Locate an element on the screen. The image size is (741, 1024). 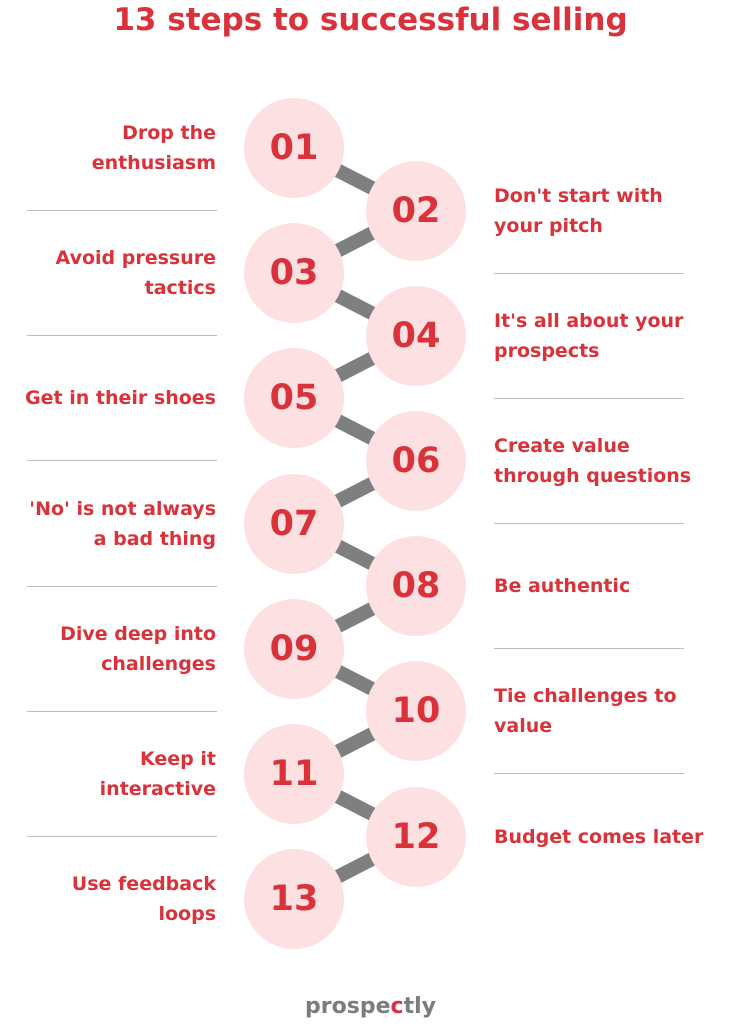
step-circle: 02 is located at coordinates (416, 210).